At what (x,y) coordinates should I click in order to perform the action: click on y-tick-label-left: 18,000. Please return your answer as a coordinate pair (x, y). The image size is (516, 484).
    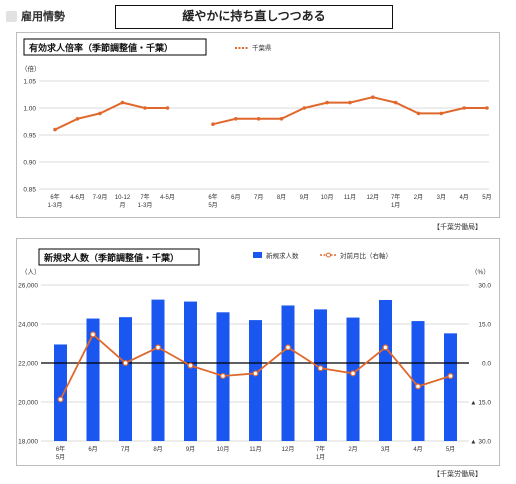
    Looking at the image, I should click on (28, 442).